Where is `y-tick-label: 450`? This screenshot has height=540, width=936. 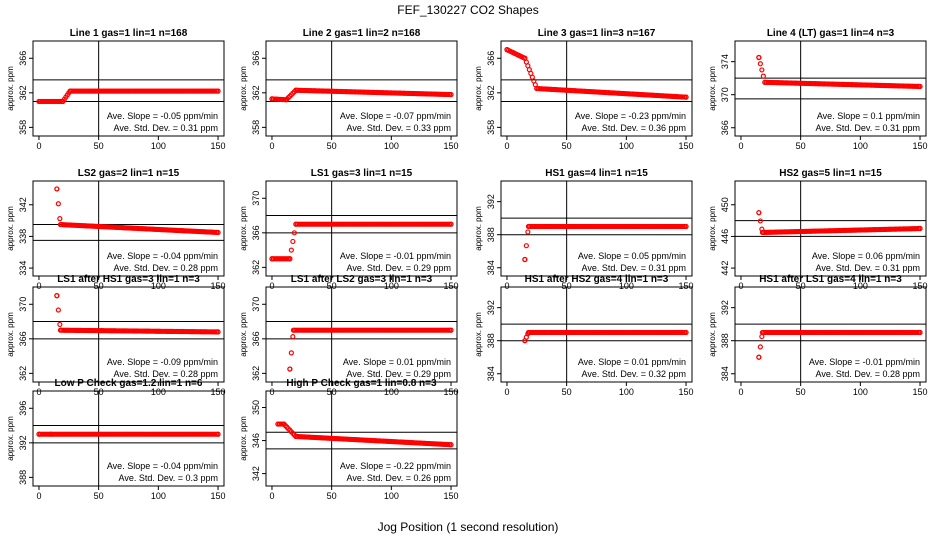
y-tick-label: 450 is located at coordinates (725, 204).